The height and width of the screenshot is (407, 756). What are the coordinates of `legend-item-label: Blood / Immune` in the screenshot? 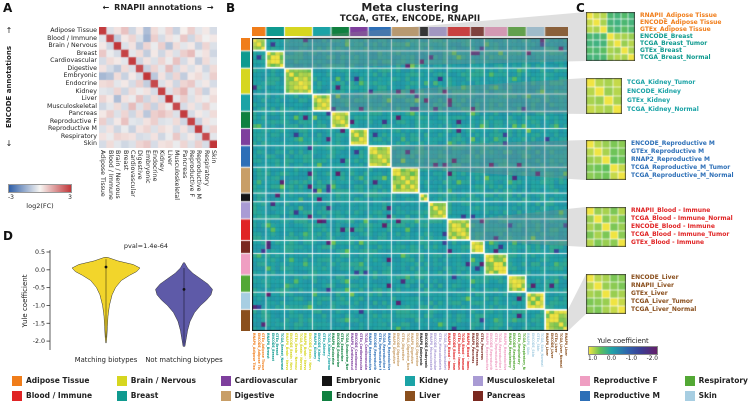 It's located at (59, 395).